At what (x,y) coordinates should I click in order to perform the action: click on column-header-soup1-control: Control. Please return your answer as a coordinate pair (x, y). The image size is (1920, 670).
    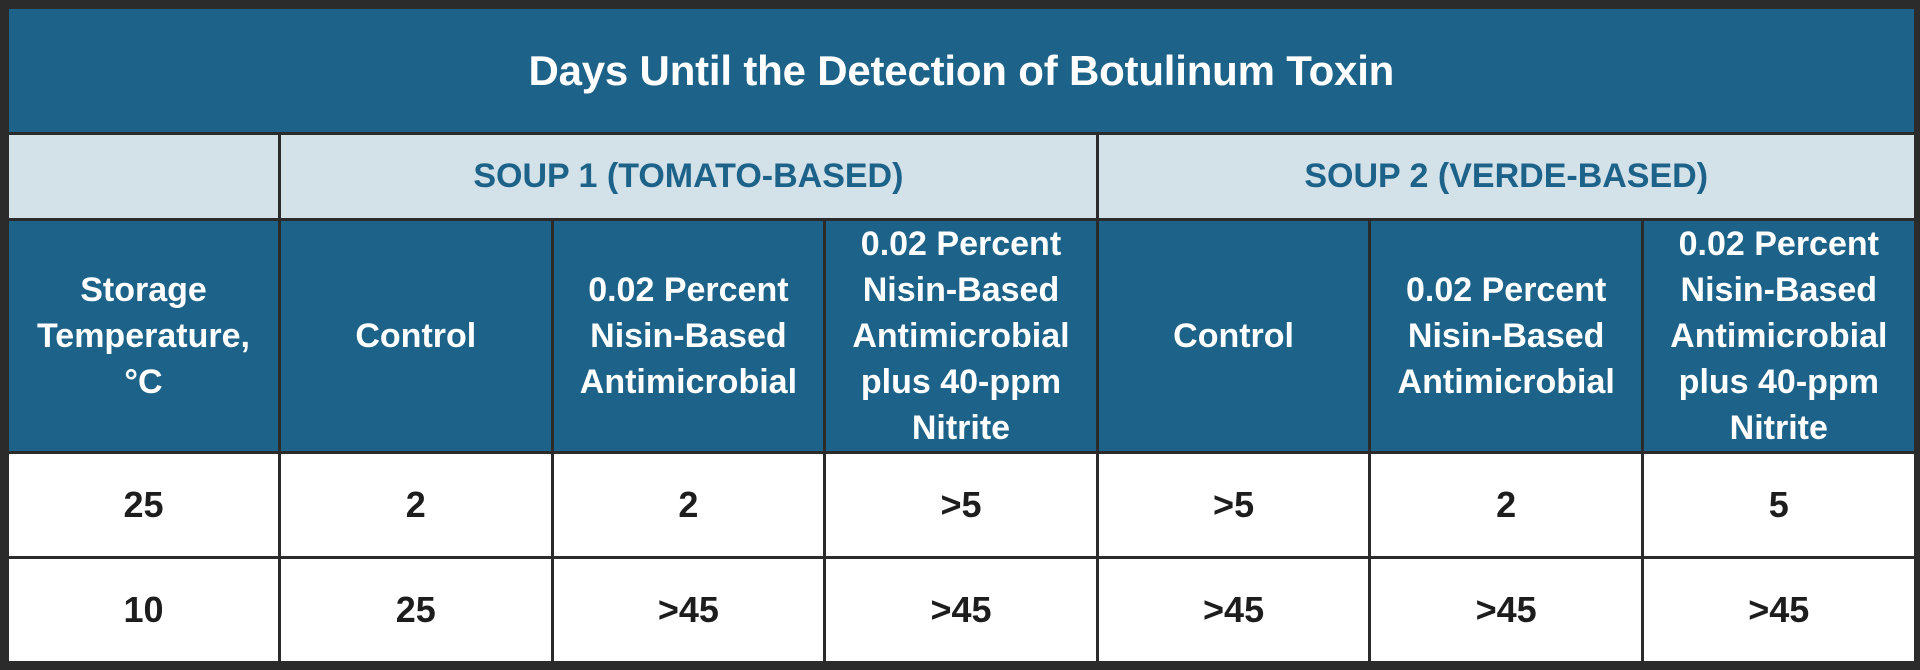
    Looking at the image, I should click on (416, 336).